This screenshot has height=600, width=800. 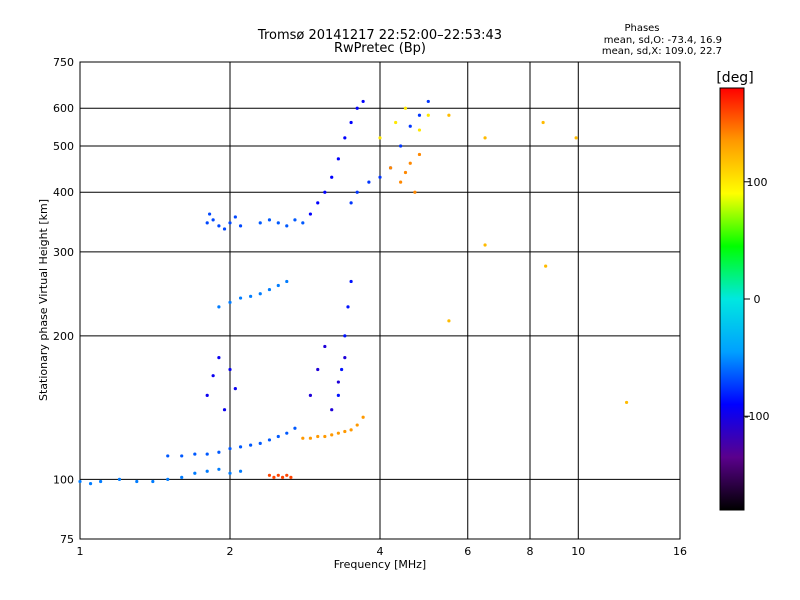 What do you see at coordinates (63, 192) in the screenshot?
I see `y-tick-label: 400` at bounding box center [63, 192].